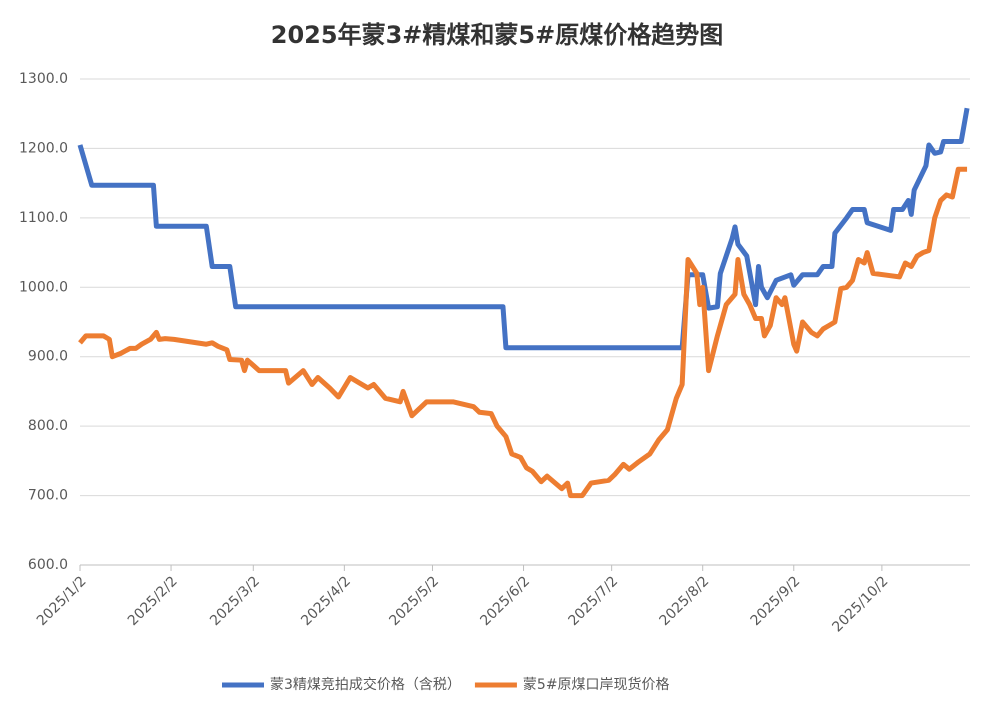 The width and height of the screenshot is (994, 716). I want to click on legend-label: 蒙5#原煤口岸现货价格, so click(596, 684).